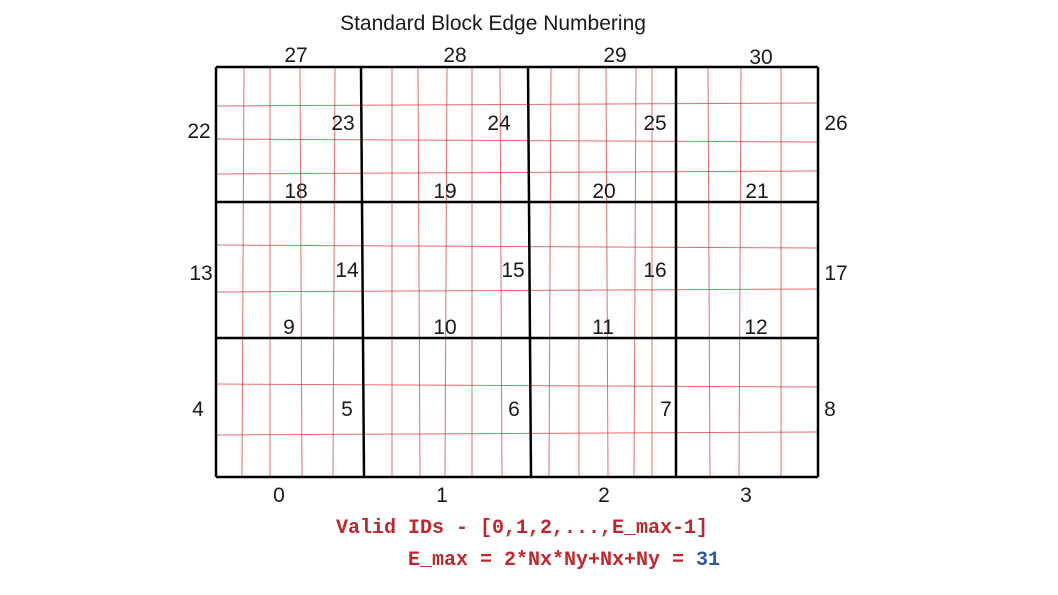 The width and height of the screenshot is (1058, 595). Describe the element at coordinates (514, 409) in the screenshot. I see `interior-vertical-edge-label: 6` at that location.